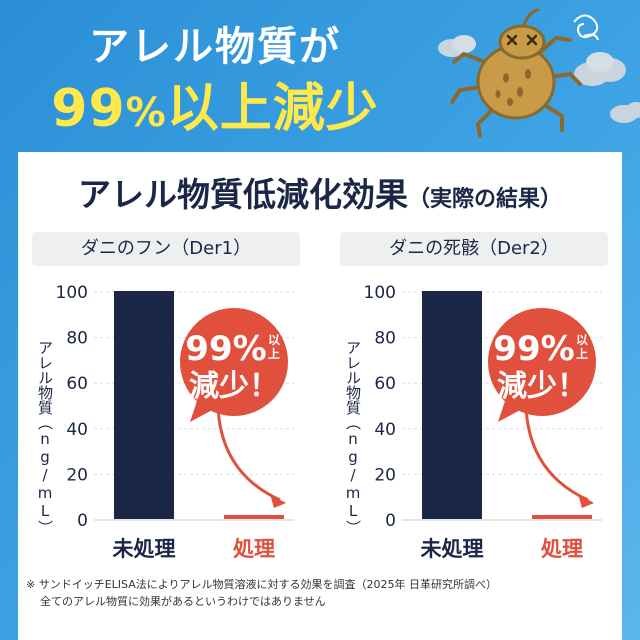 This screenshot has width=640, height=640. Describe the element at coordinates (88, 109) in the screenshot. I see `hero-number: 99` at that location.